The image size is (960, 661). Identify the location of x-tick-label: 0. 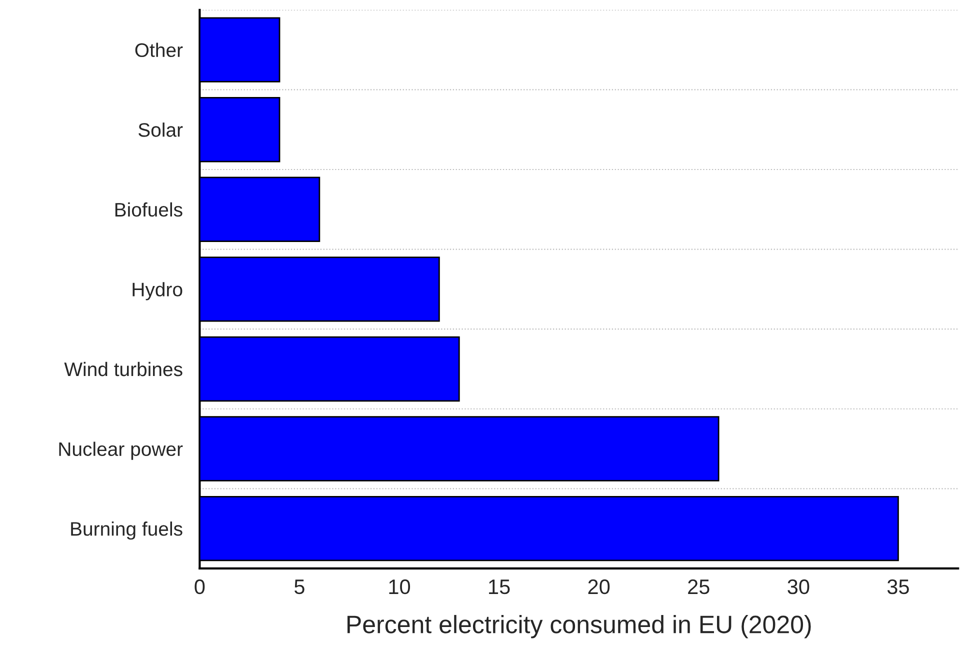
(199, 586).